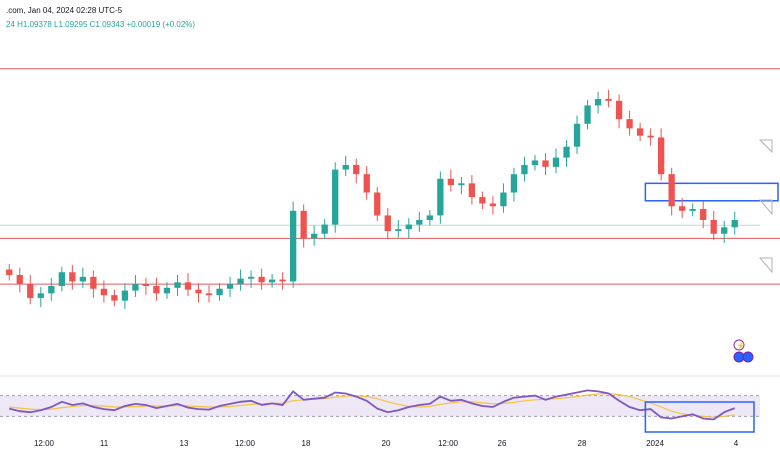 The image size is (780, 475). What do you see at coordinates (699, 417) in the screenshot?
I see `rsi-oversold-box` at bounding box center [699, 417].